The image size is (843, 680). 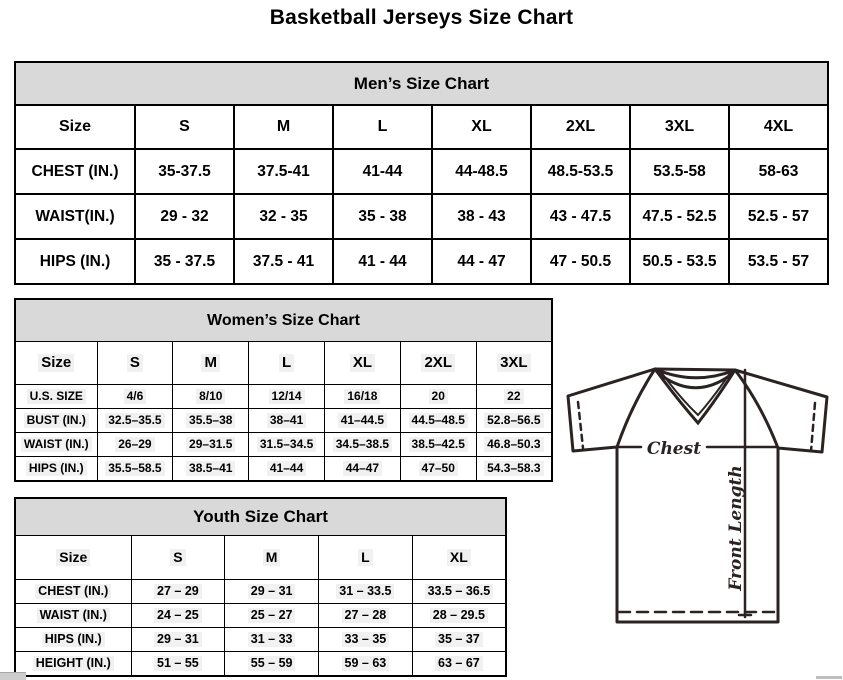 What do you see at coordinates (178, 557) in the screenshot?
I see `youth-col-header: S` at bounding box center [178, 557].